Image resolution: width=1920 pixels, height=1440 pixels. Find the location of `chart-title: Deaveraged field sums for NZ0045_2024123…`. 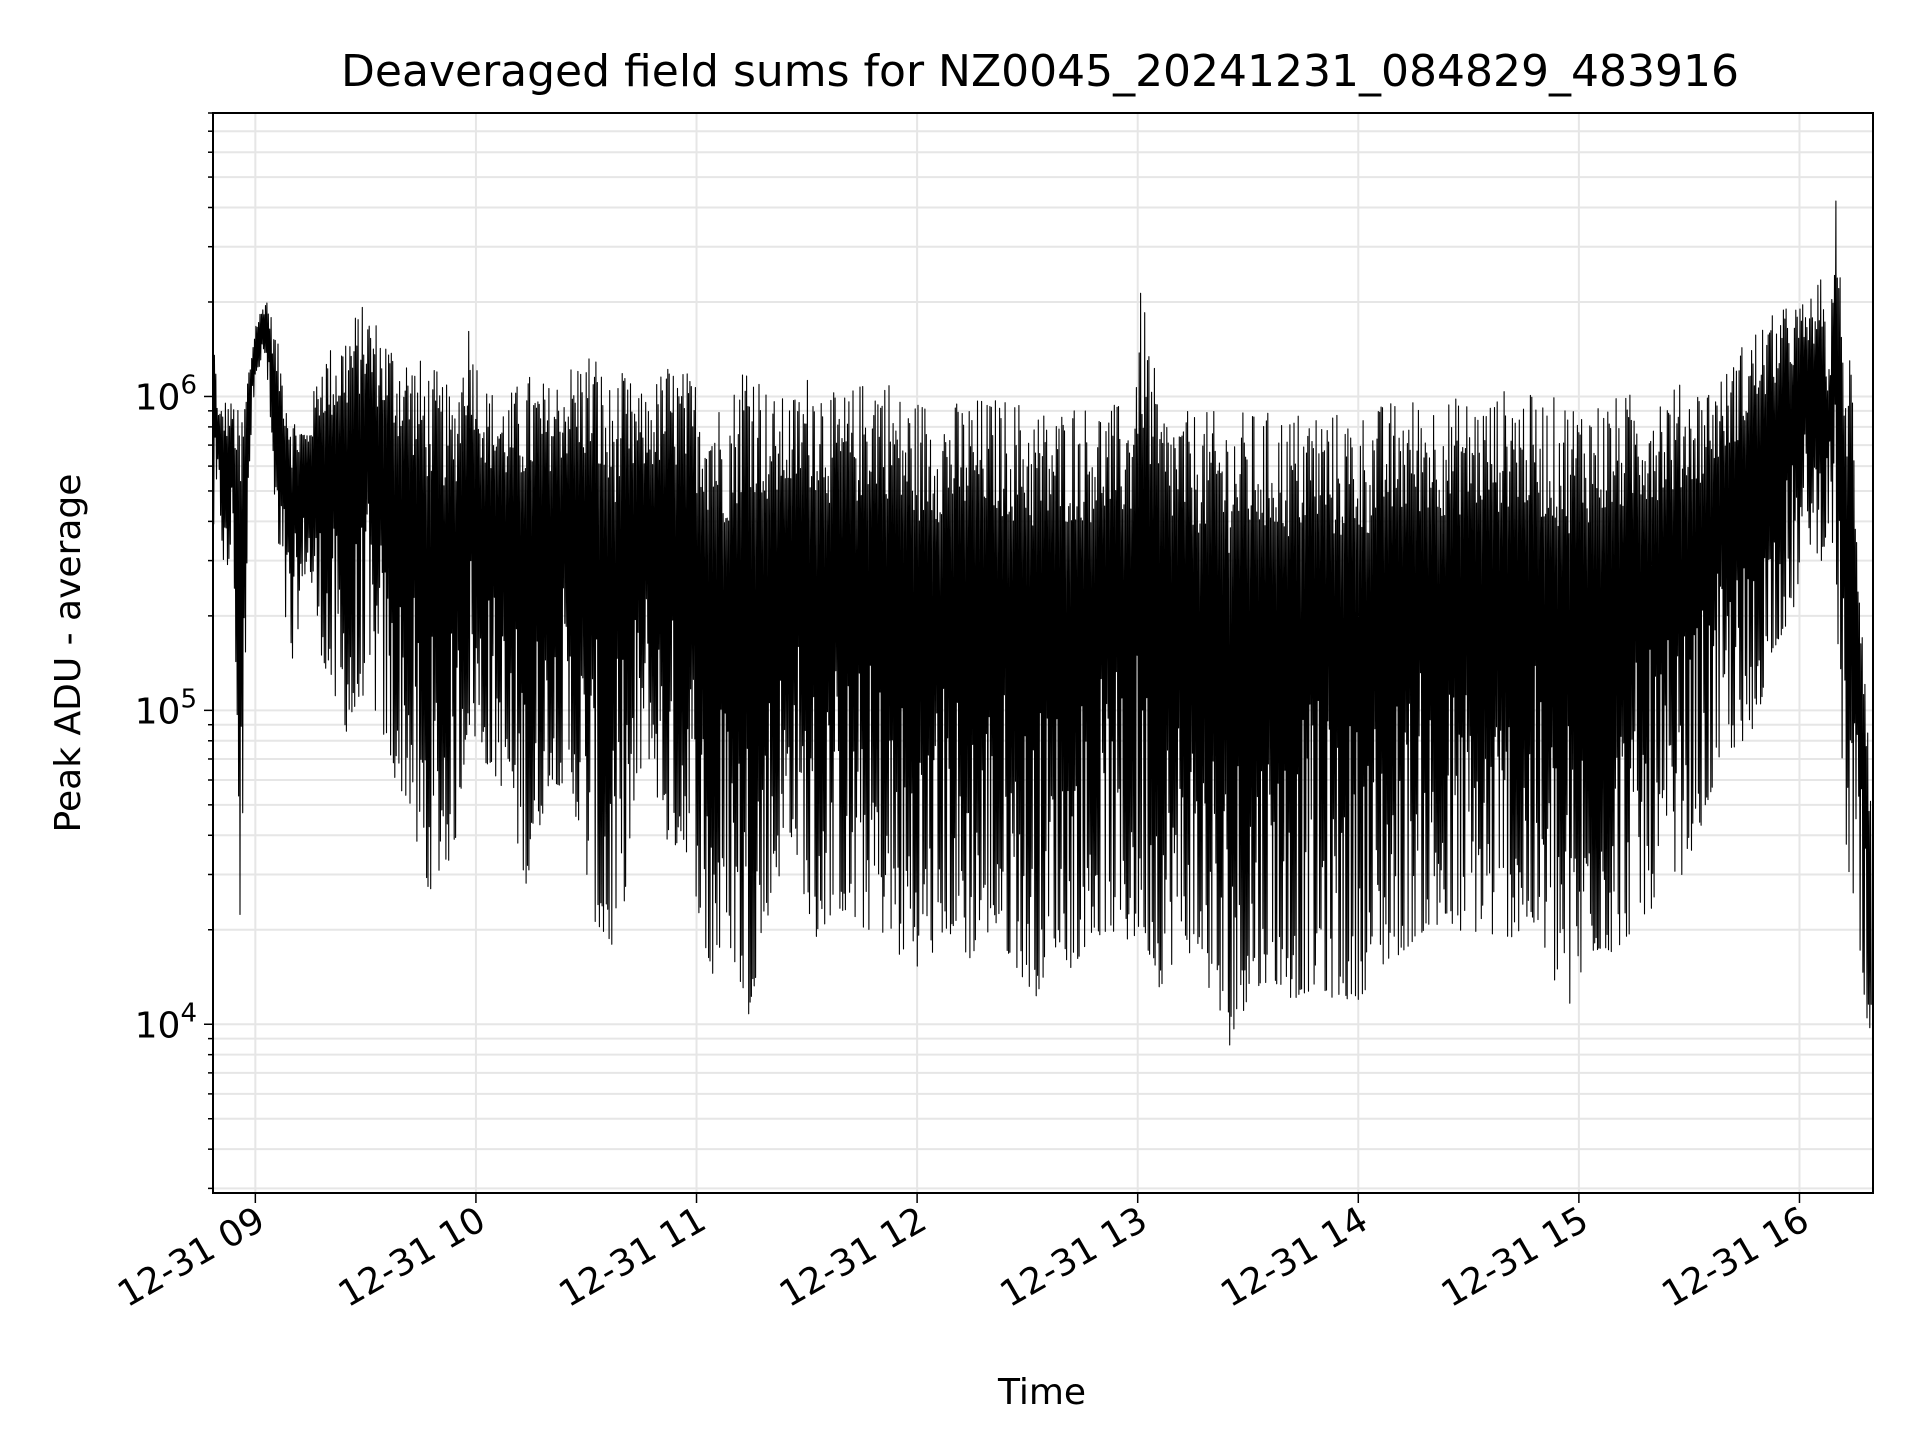

chart-title: Deaveraged field sums for NZ0045_2024123… is located at coordinates (1040, 71).